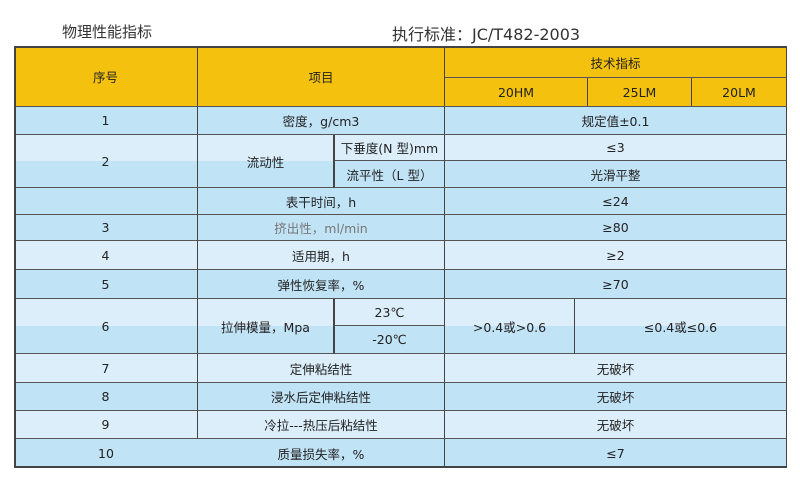 The image size is (800, 477). What do you see at coordinates (321, 121) in the screenshot?
I see `row-item: 密度，g/cm3` at bounding box center [321, 121].